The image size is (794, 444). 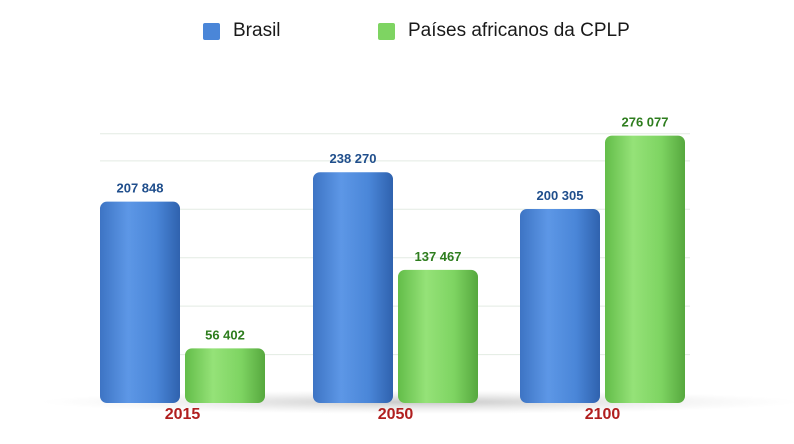 I want to click on category-label-2050: 2050, so click(x=396, y=414).